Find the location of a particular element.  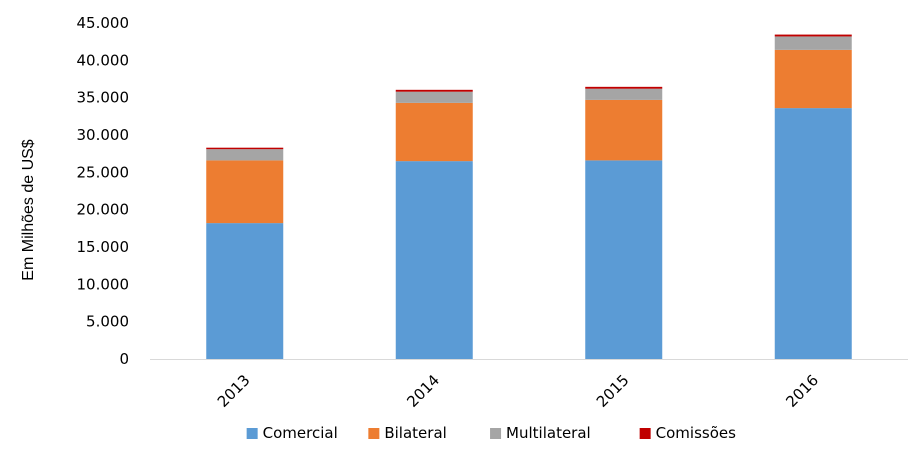

x-tick-label: 2015 is located at coordinates (613, 391).